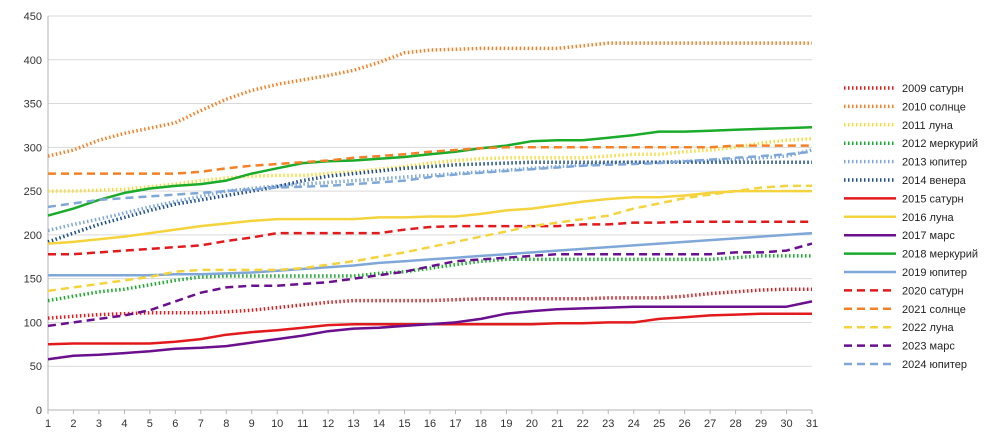 The height and width of the screenshot is (442, 1000). I want to click on y-tick-labels: 0 50 100 150 200 250 300 350 400 450, so click(33, 214).